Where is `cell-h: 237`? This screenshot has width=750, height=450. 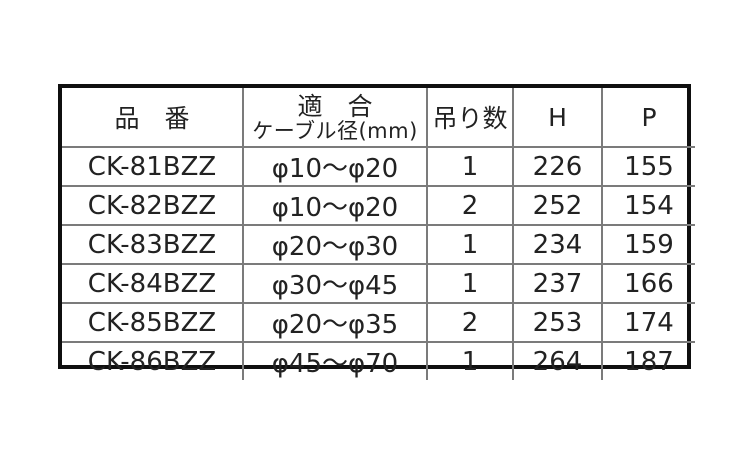 cell-h: 237 is located at coordinates (557, 283).